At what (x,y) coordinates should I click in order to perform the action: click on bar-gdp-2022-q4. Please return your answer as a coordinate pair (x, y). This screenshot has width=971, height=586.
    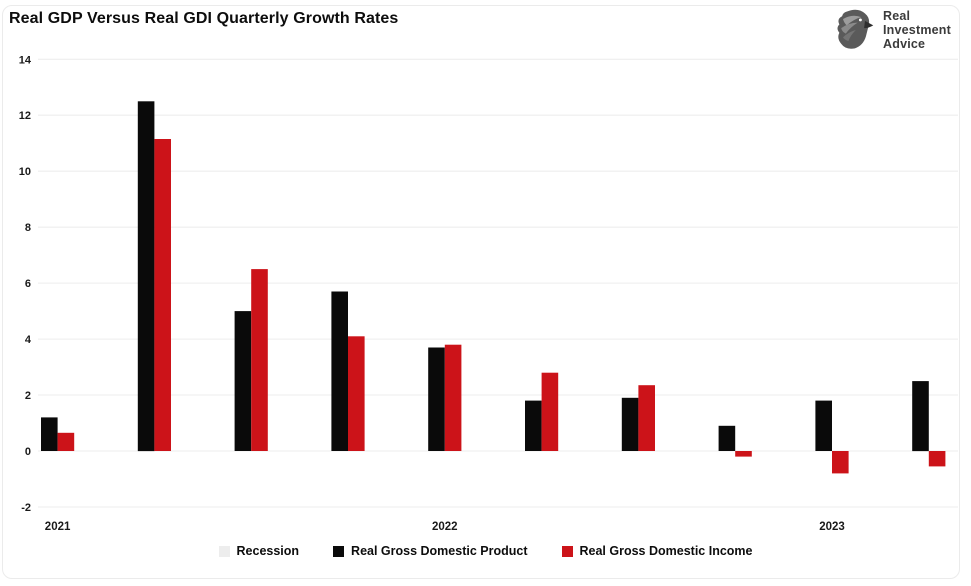
    Looking at the image, I should click on (727, 438).